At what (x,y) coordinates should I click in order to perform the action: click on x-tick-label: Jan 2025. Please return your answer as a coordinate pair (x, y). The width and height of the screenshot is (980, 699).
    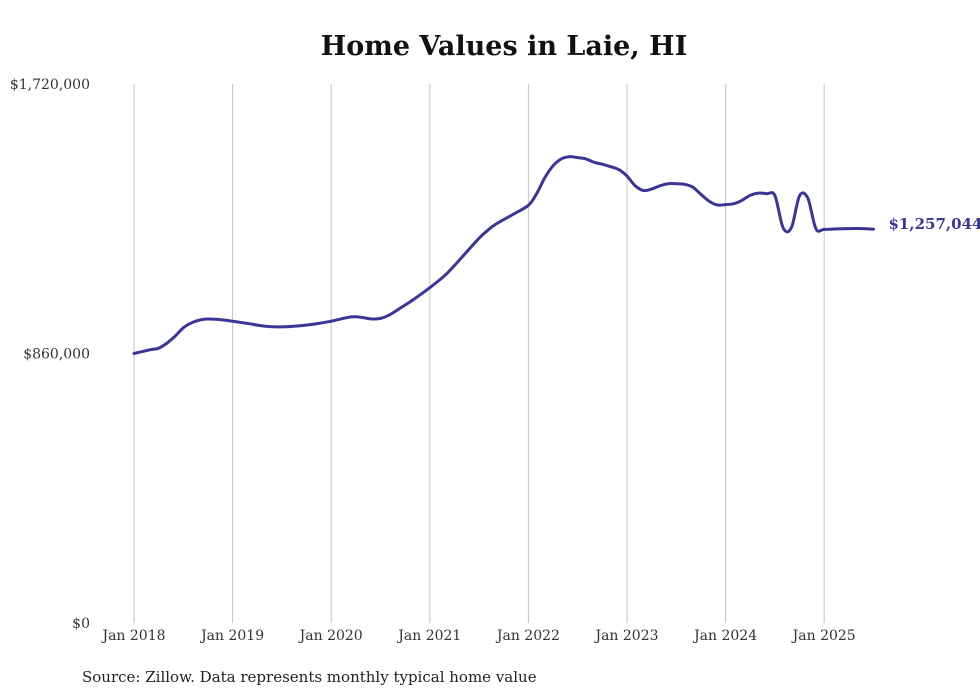
    Looking at the image, I should click on (823, 636).